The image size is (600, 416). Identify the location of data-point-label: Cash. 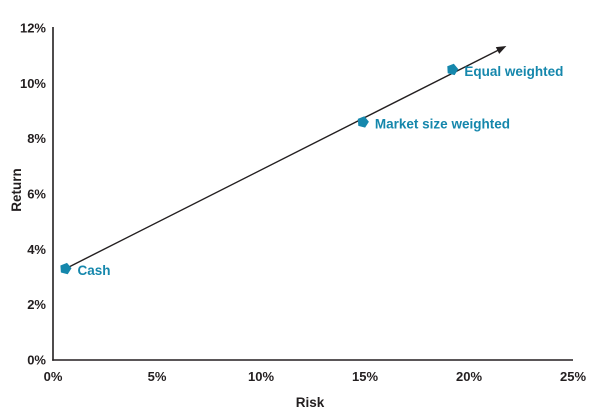
(93, 270).